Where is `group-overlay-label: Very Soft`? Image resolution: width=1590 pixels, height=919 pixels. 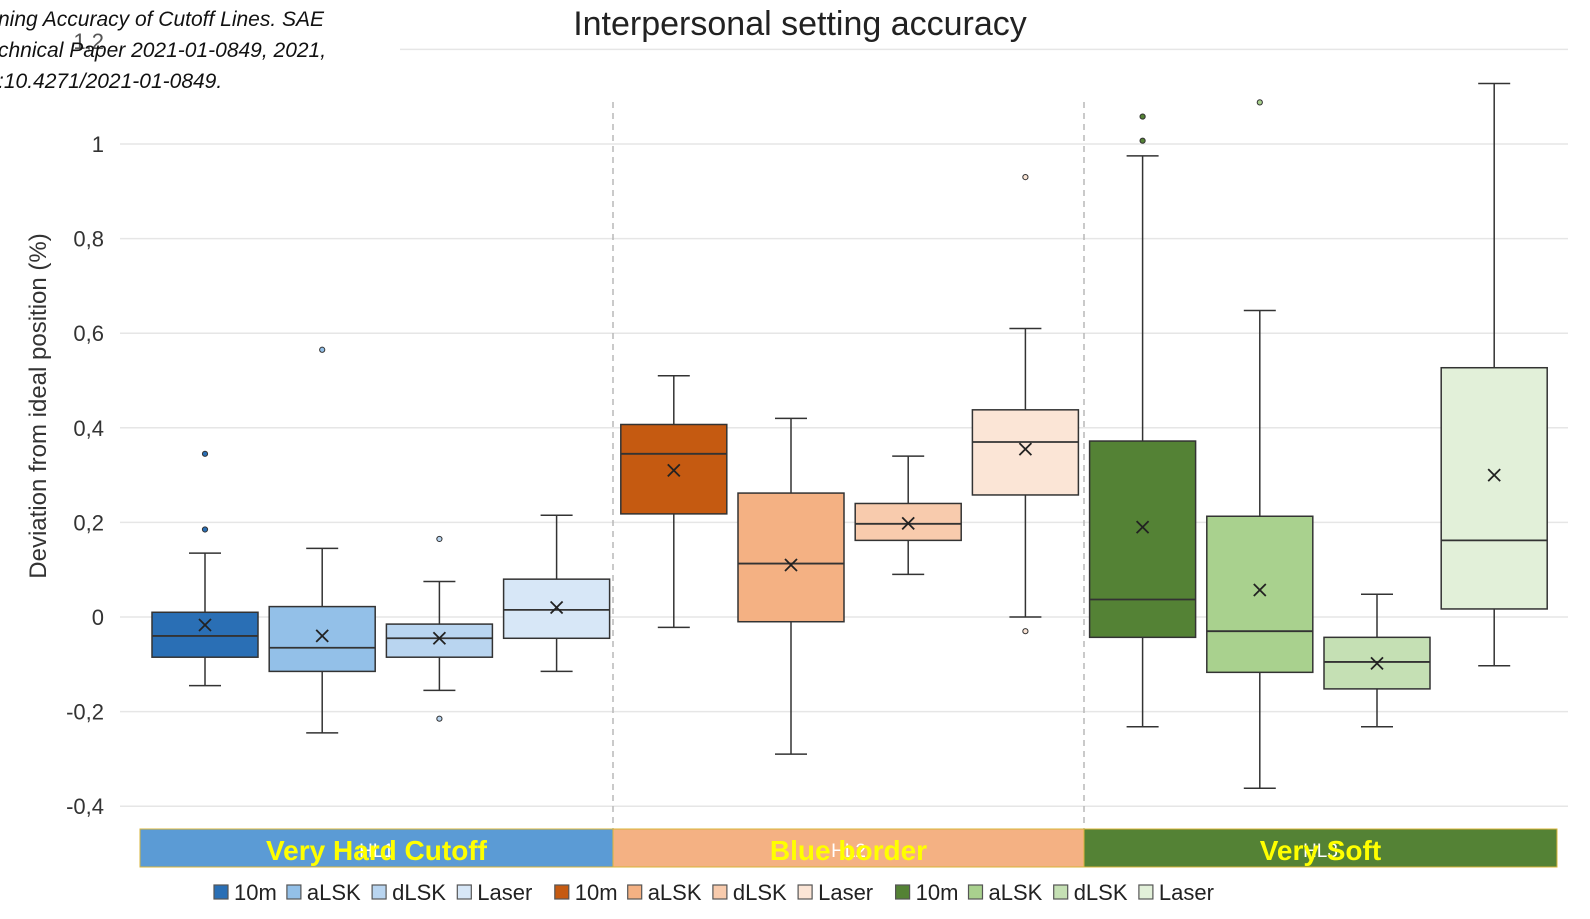 group-overlay-label: Very Soft is located at coordinates (1320, 850).